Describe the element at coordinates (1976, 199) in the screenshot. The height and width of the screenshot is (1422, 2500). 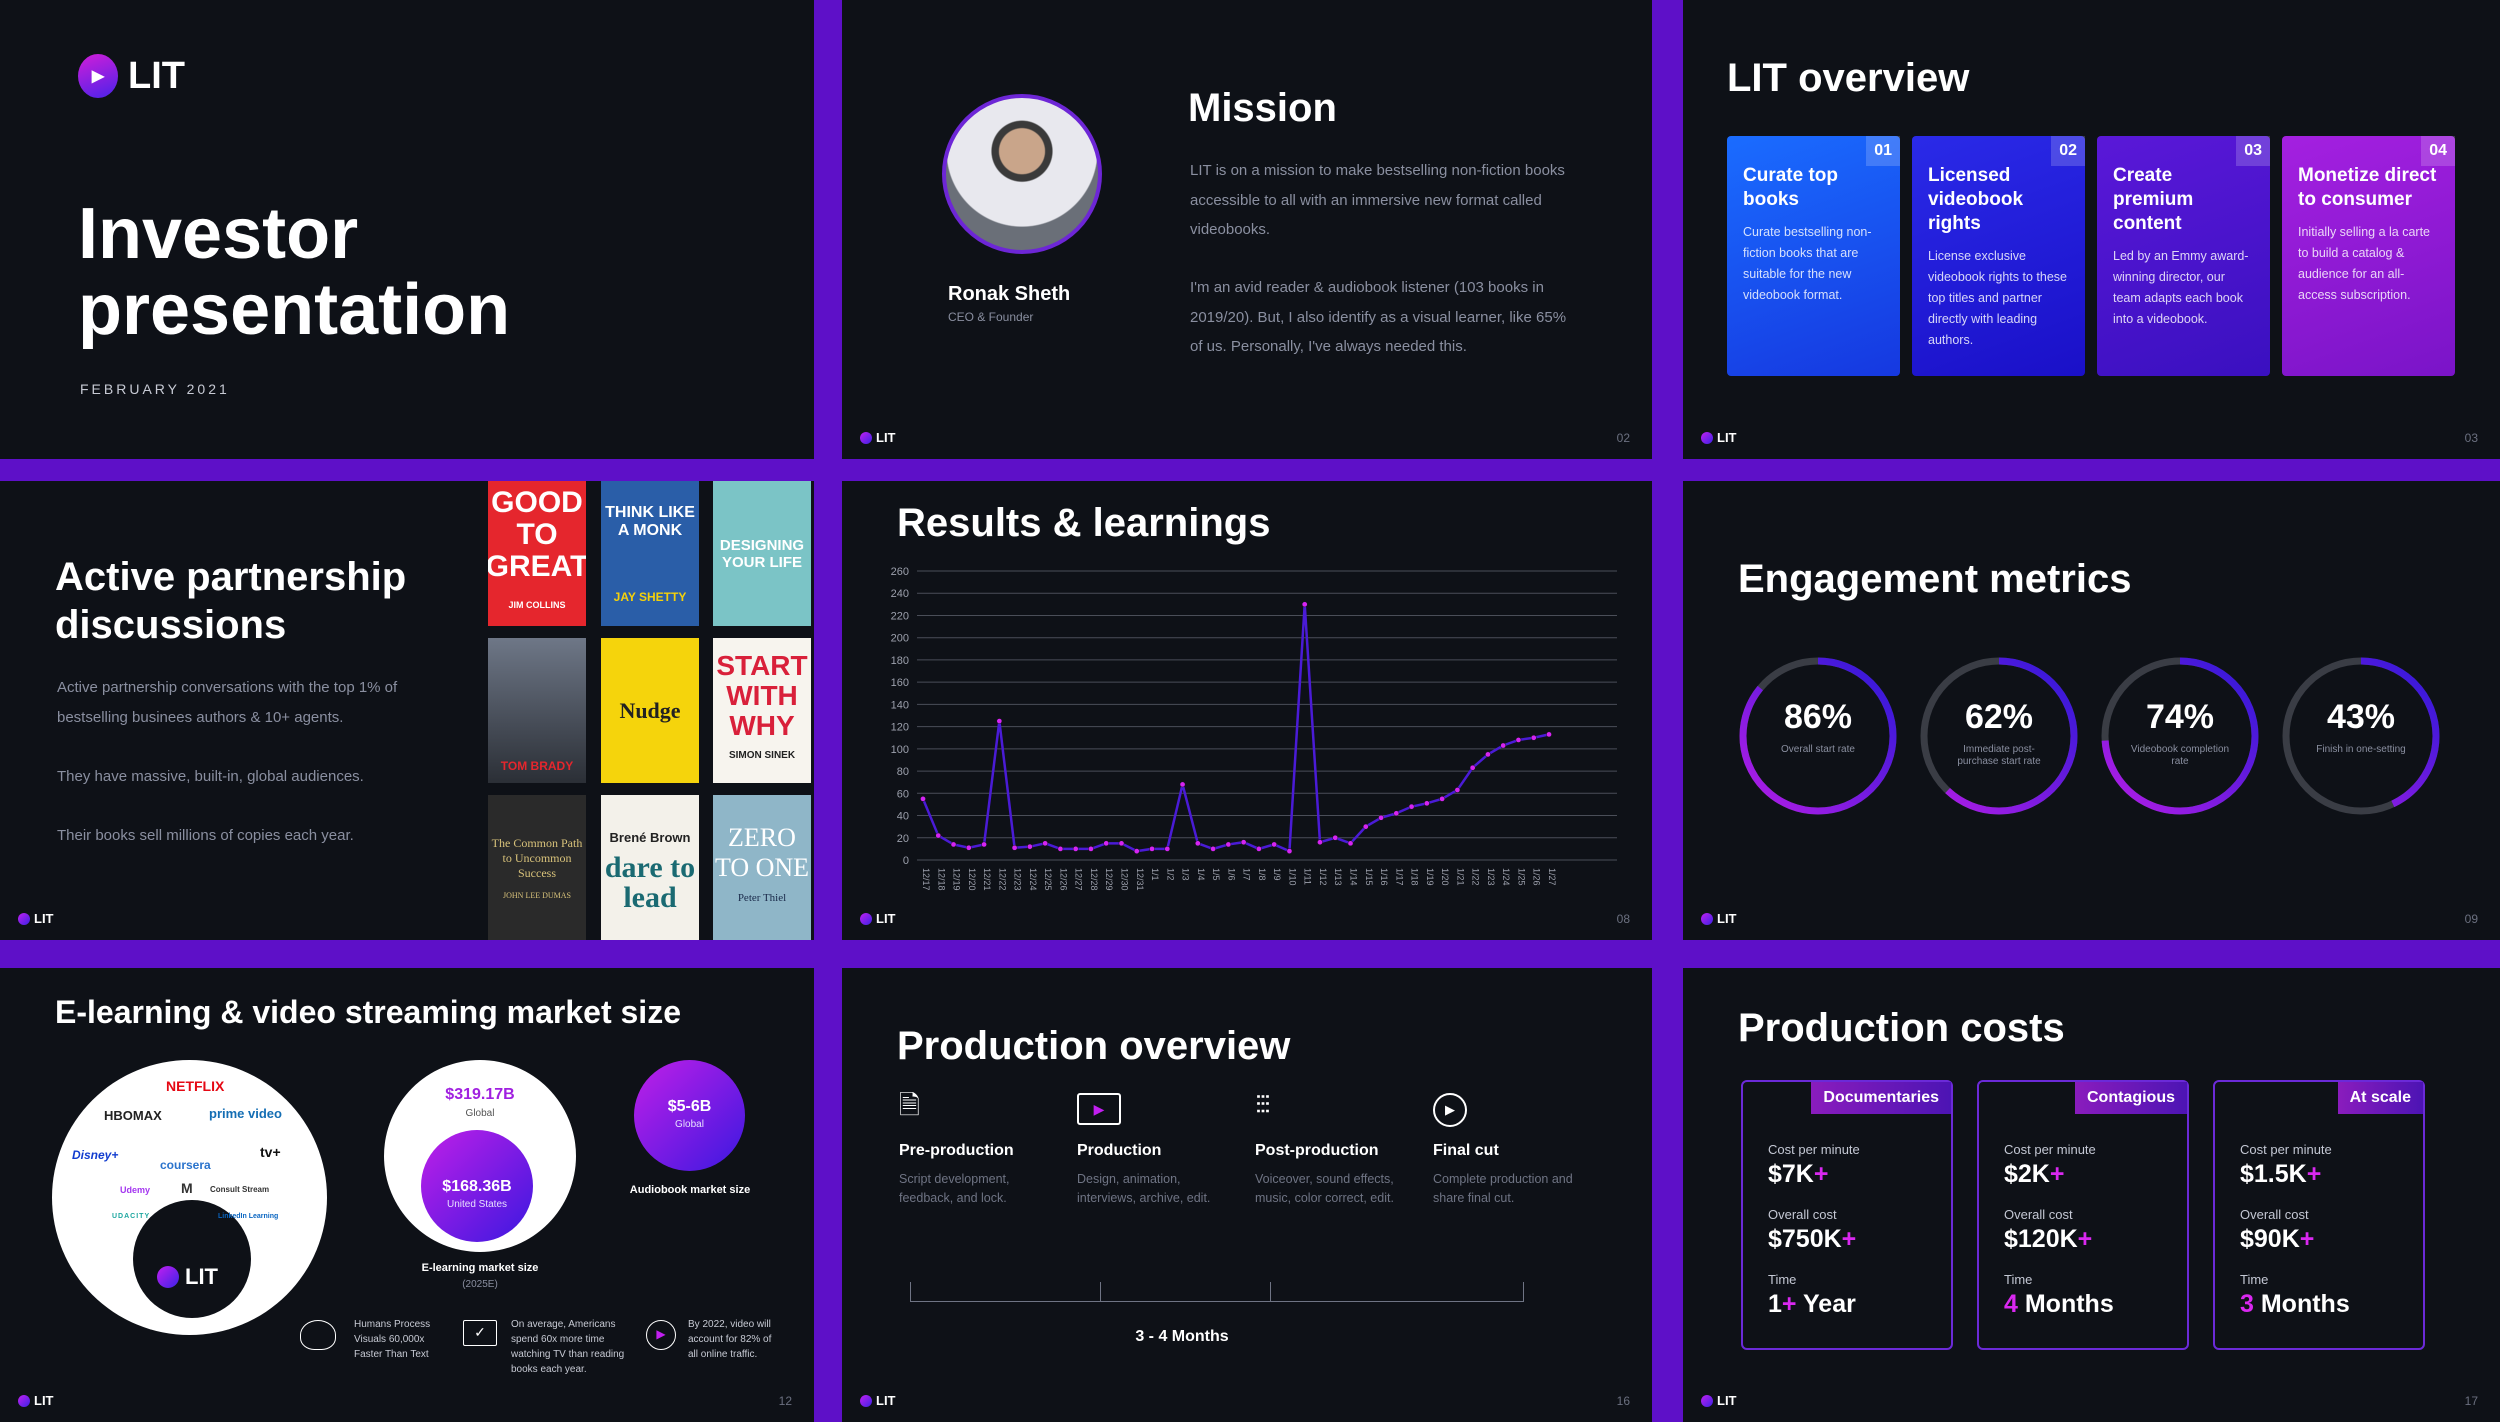
I see `card-title: Licensed videobook rights` at that location.